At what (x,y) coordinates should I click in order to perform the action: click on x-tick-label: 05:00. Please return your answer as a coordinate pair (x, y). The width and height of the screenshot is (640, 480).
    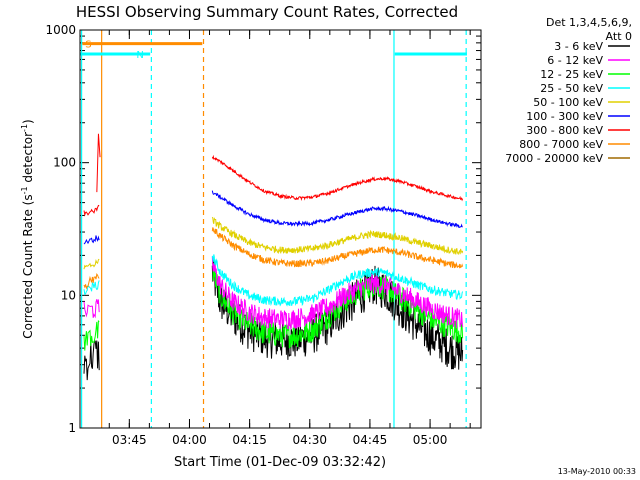
    Looking at the image, I should click on (430, 440).